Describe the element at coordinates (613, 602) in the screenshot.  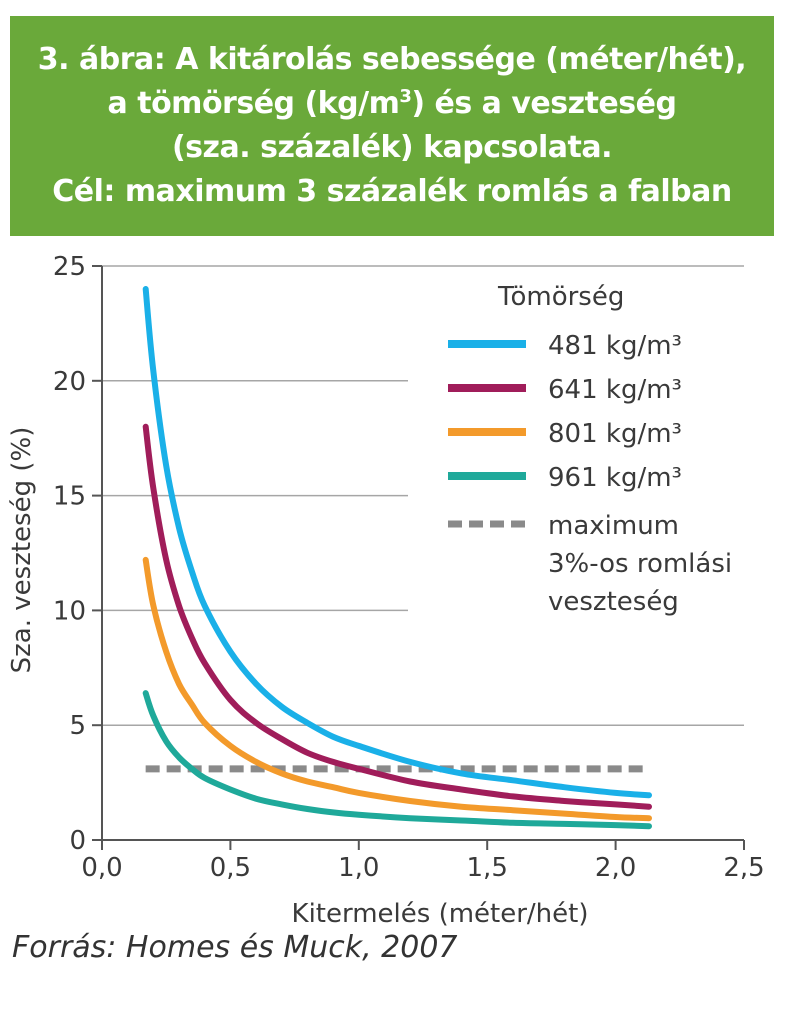
I see `legend-threshold-label-3: veszteség` at that location.